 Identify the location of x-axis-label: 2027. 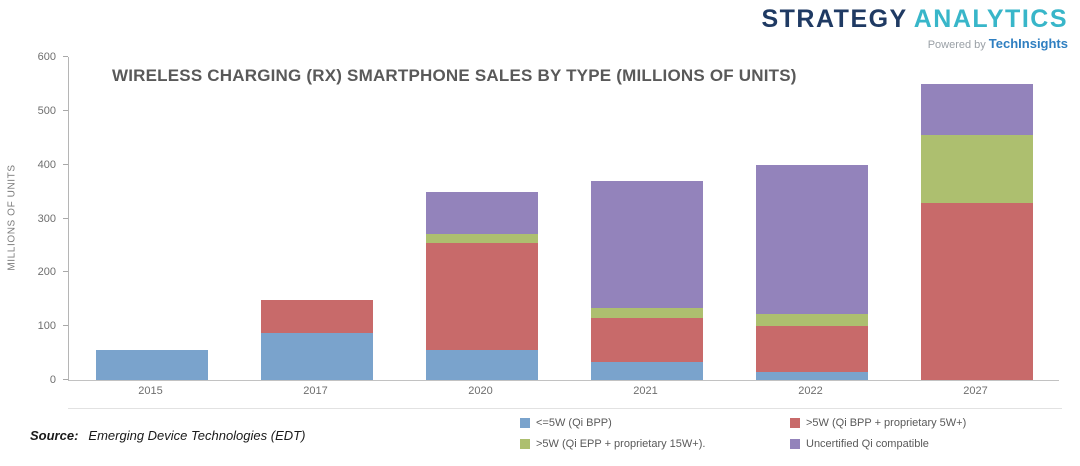
(975, 391).